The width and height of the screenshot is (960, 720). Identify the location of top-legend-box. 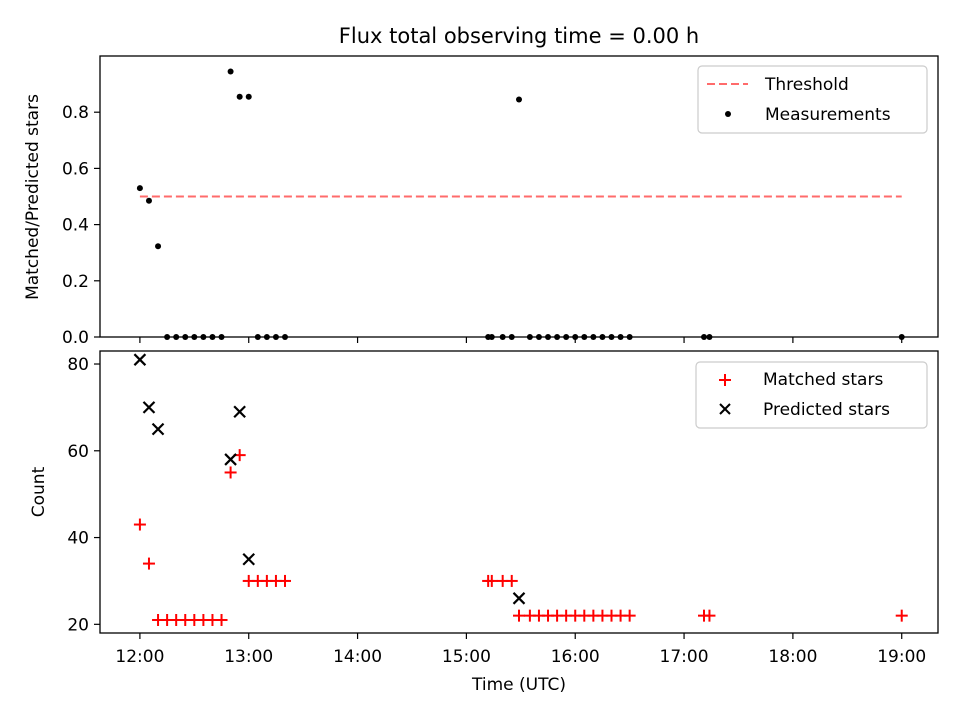
(812, 99).